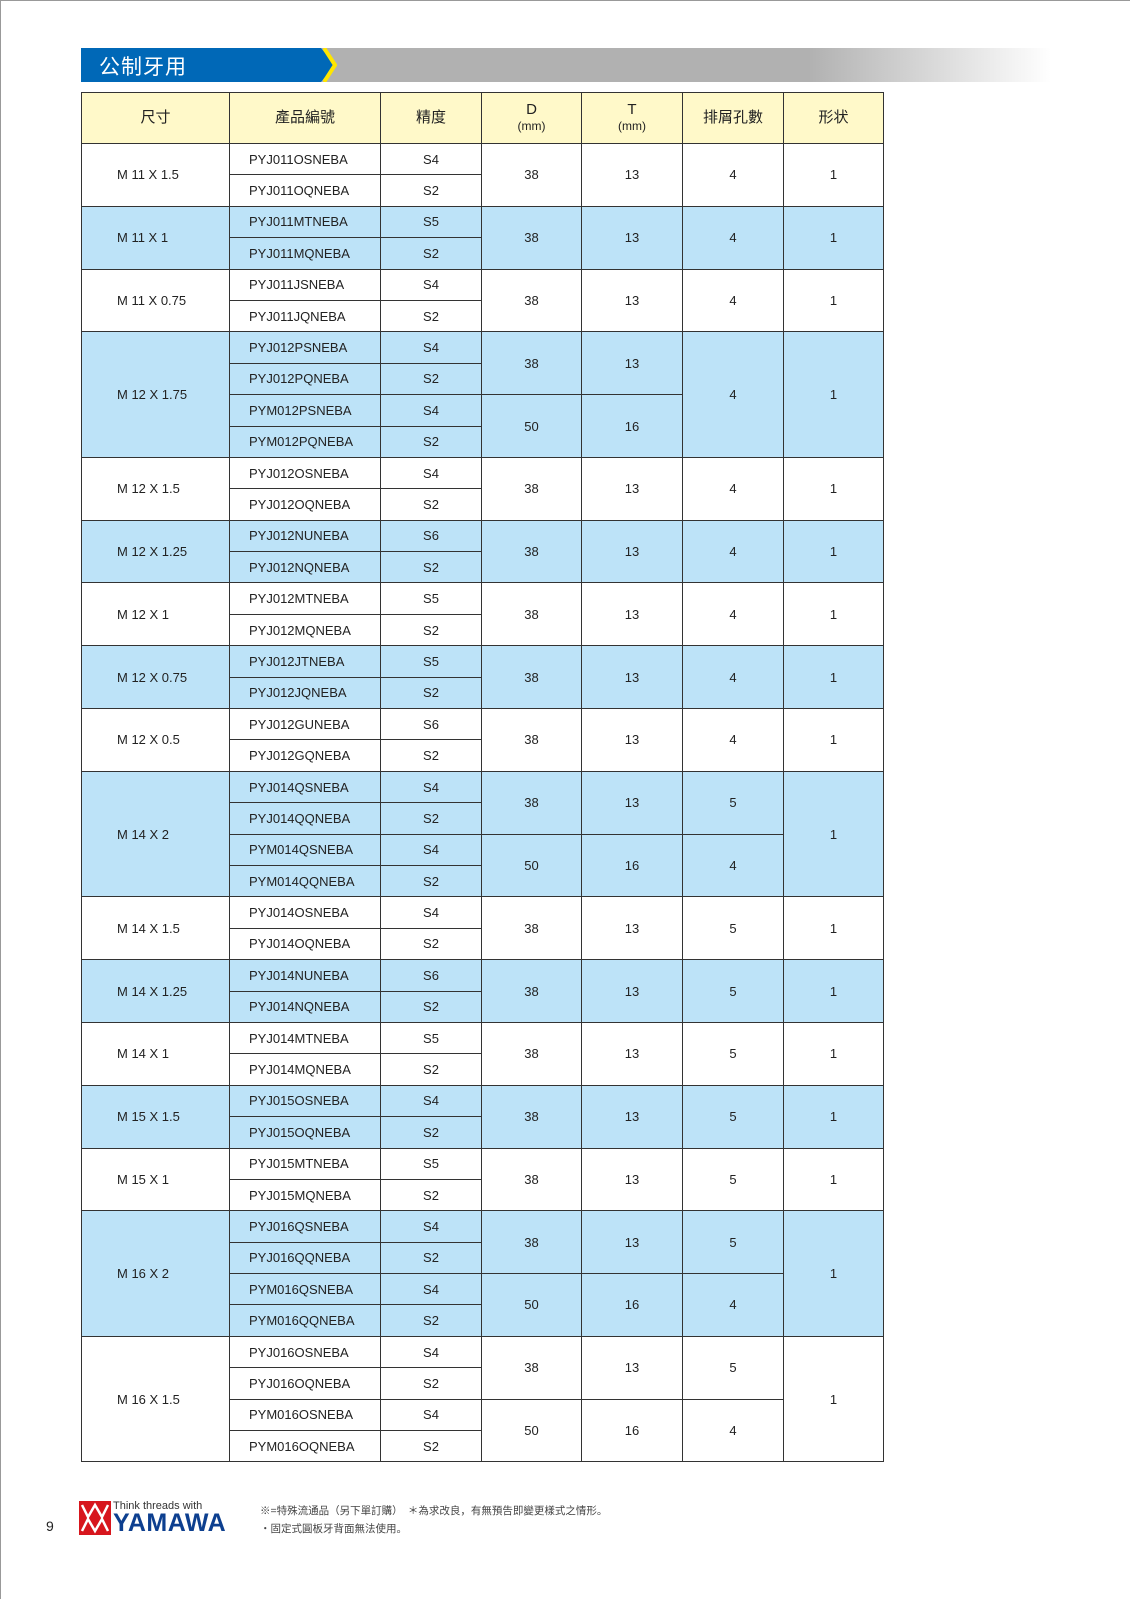  Describe the element at coordinates (305, 1320) in the screenshot. I see `product-code-cell: PYM016QQNEBA` at that location.